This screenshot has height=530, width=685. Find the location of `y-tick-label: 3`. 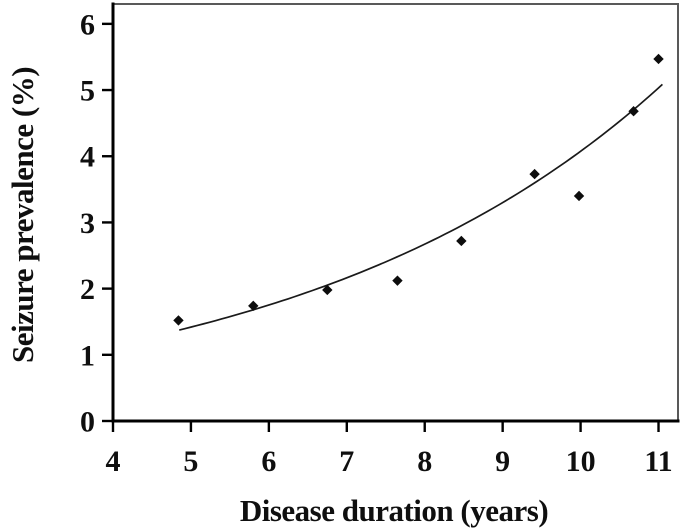

y-tick-label: 3 is located at coordinates (87, 223).